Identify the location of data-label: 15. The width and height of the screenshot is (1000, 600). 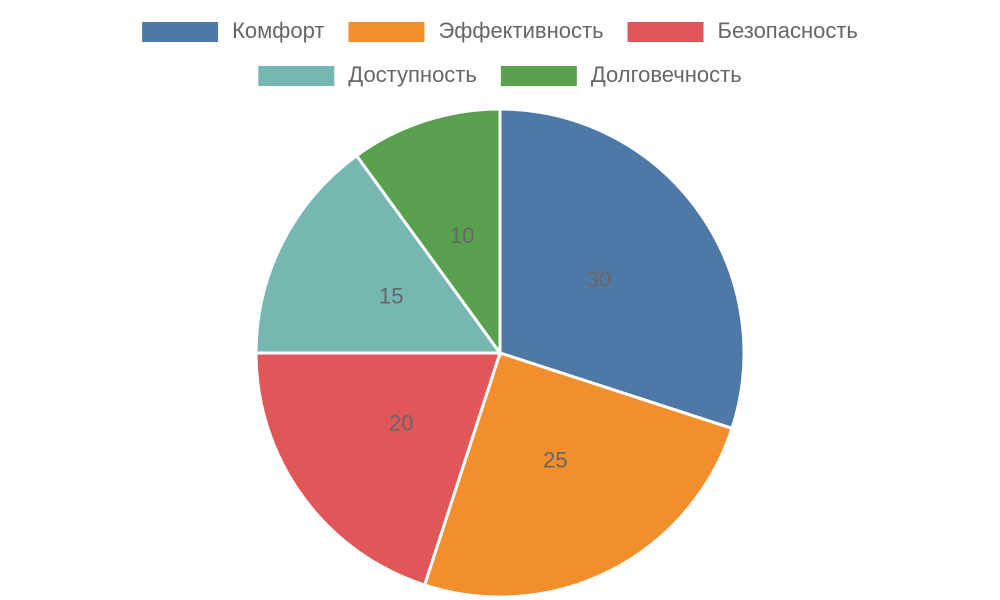
(391, 295).